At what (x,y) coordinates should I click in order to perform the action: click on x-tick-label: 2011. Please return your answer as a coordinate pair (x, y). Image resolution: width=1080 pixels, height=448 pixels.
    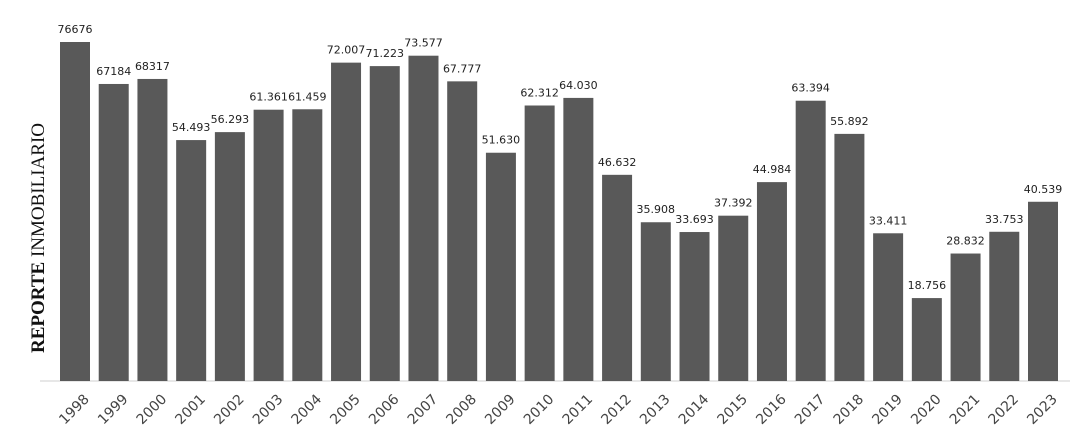
    Looking at the image, I should click on (578, 409).